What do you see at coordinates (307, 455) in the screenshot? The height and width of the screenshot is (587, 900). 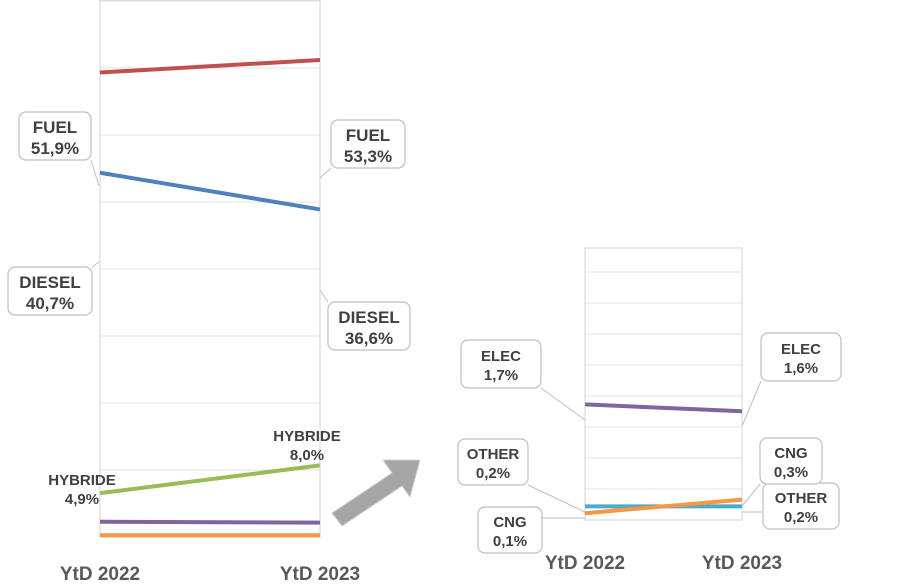 I see `data-label-value: 8,0%` at bounding box center [307, 455].